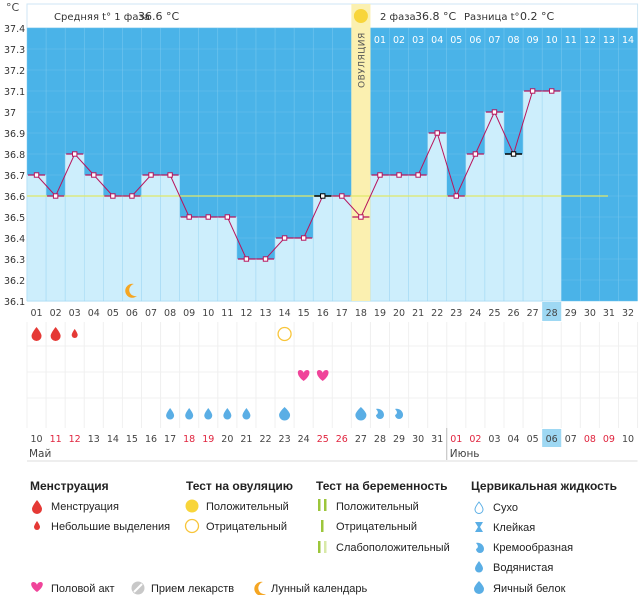 The image size is (644, 595). Describe the element at coordinates (552, 311) in the screenshot. I see `highlighted-day-bg` at that location.